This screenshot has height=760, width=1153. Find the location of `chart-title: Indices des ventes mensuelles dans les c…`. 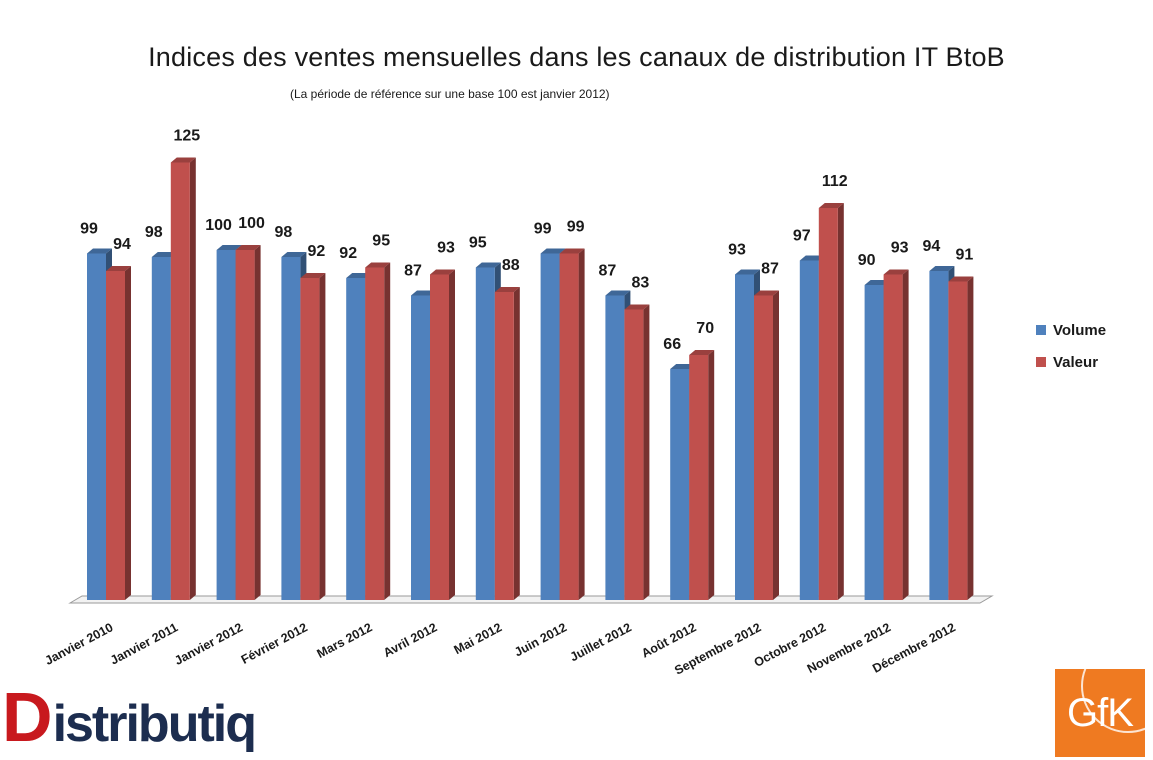

chart-title: Indices des ventes mensuelles dans les c… is located at coordinates (576, 57).